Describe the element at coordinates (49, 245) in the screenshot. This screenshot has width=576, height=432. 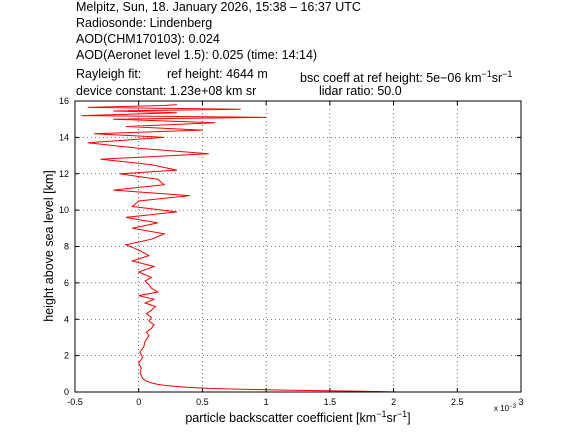
I see `y-axis-label: height above sea level [km]` at that location.